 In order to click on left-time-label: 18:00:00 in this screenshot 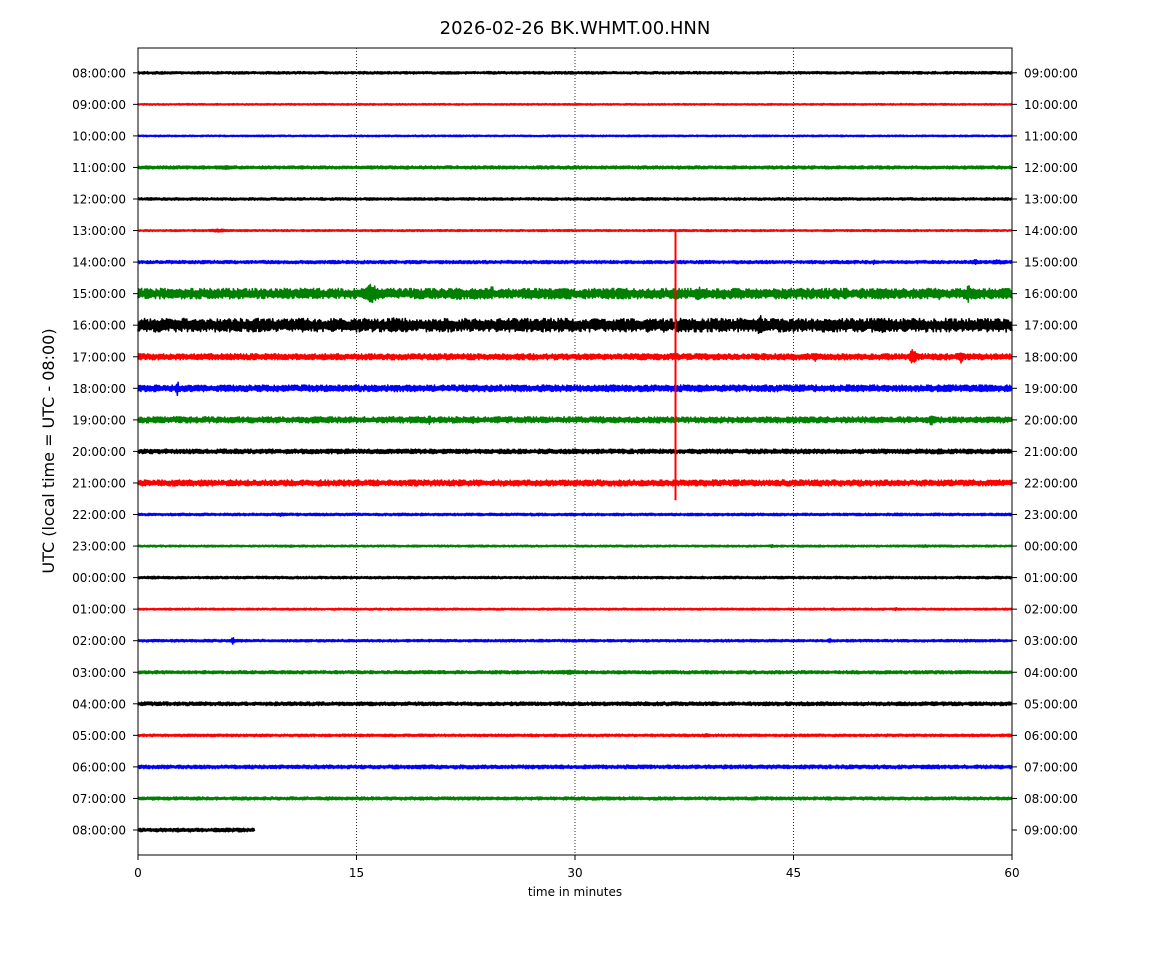, I will do `click(99, 389)`.